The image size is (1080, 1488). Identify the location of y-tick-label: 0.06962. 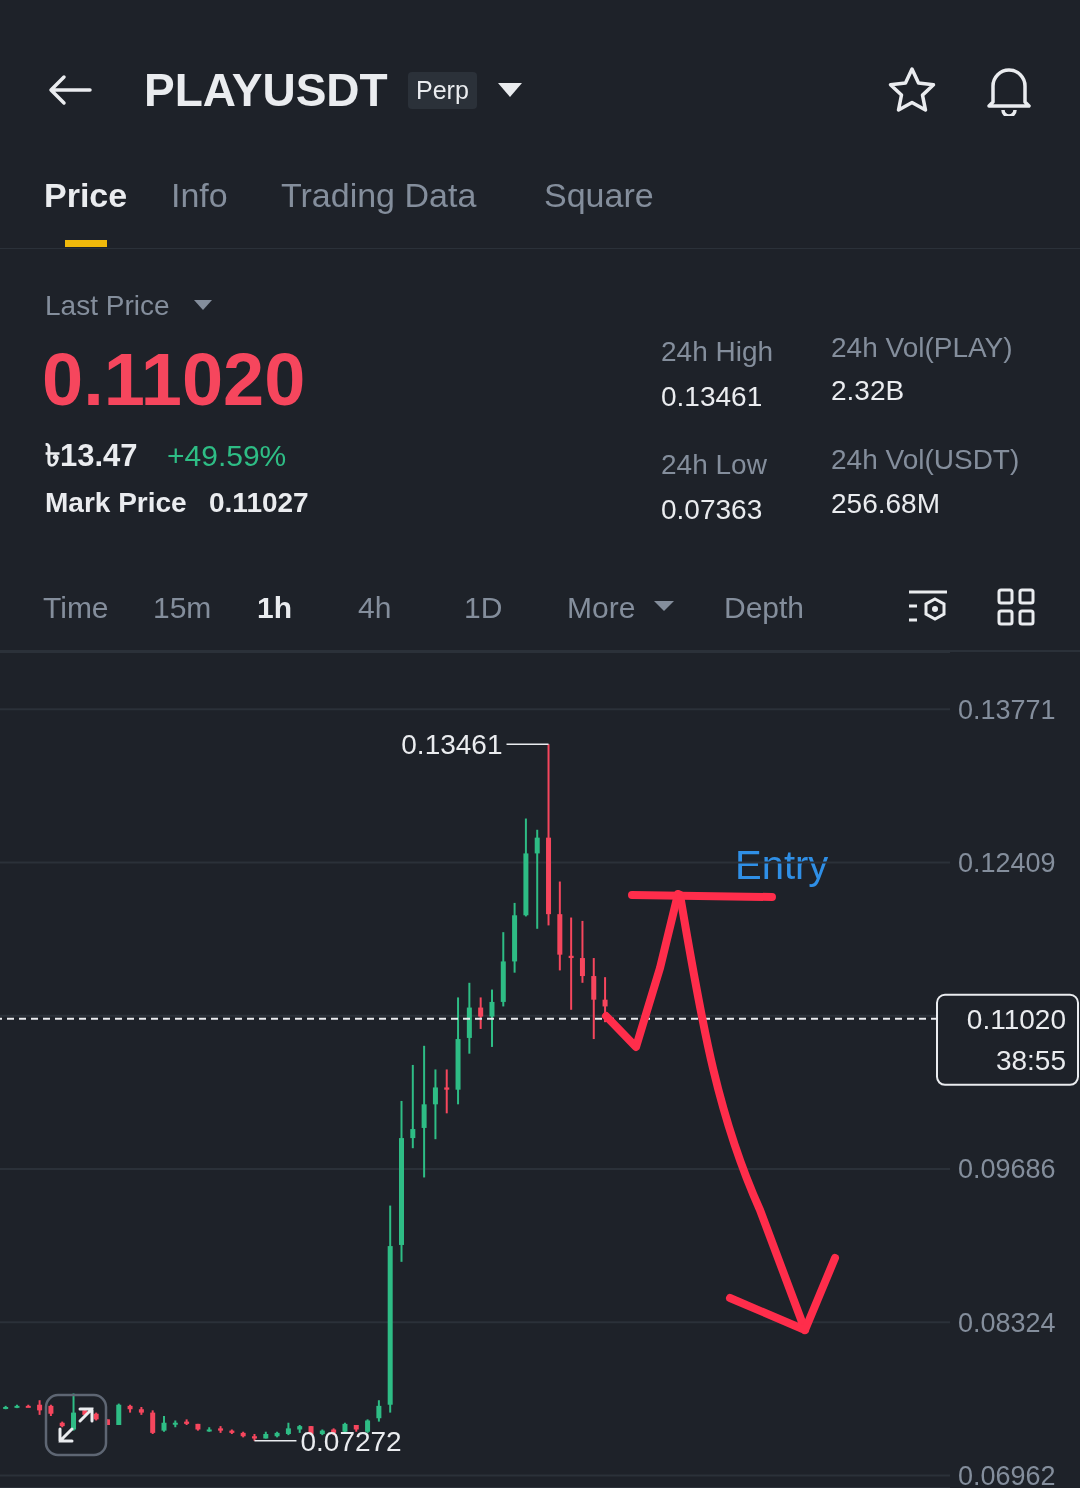
(1007, 1474).